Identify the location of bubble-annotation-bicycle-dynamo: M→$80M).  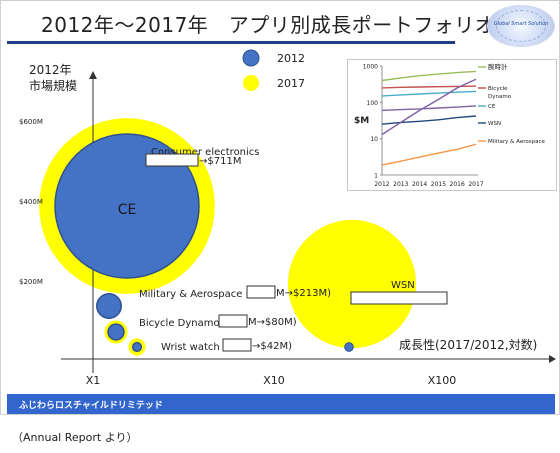
(272, 322).